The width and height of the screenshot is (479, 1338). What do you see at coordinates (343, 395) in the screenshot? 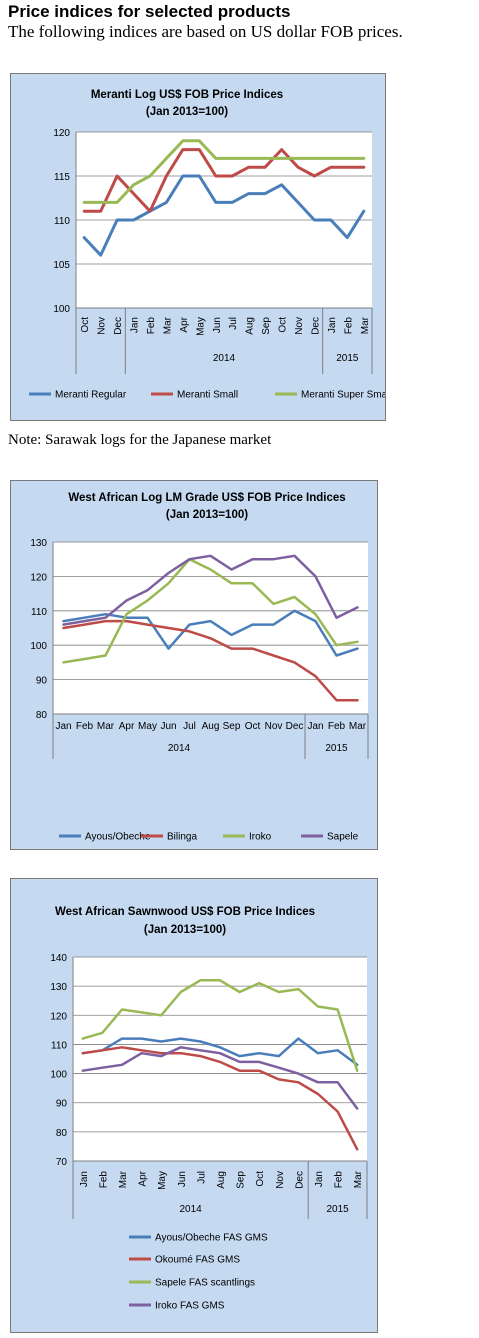
I see `legend-label: Meranti Super Small` at bounding box center [343, 395].